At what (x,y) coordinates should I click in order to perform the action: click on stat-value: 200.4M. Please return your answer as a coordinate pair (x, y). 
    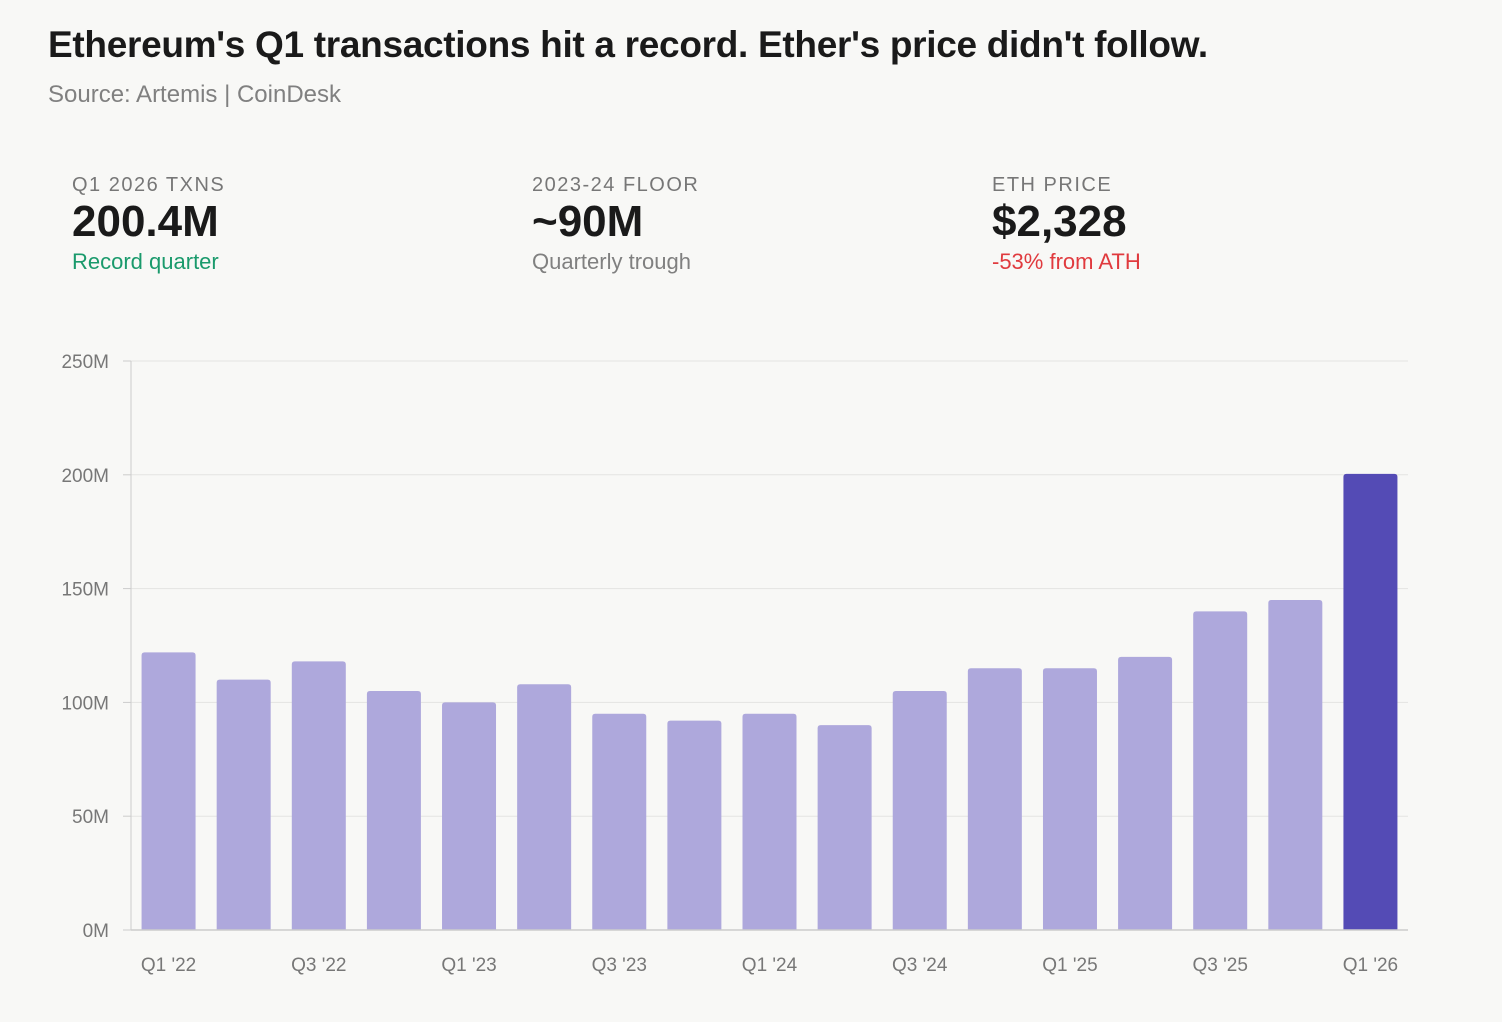
    Looking at the image, I should click on (145, 221).